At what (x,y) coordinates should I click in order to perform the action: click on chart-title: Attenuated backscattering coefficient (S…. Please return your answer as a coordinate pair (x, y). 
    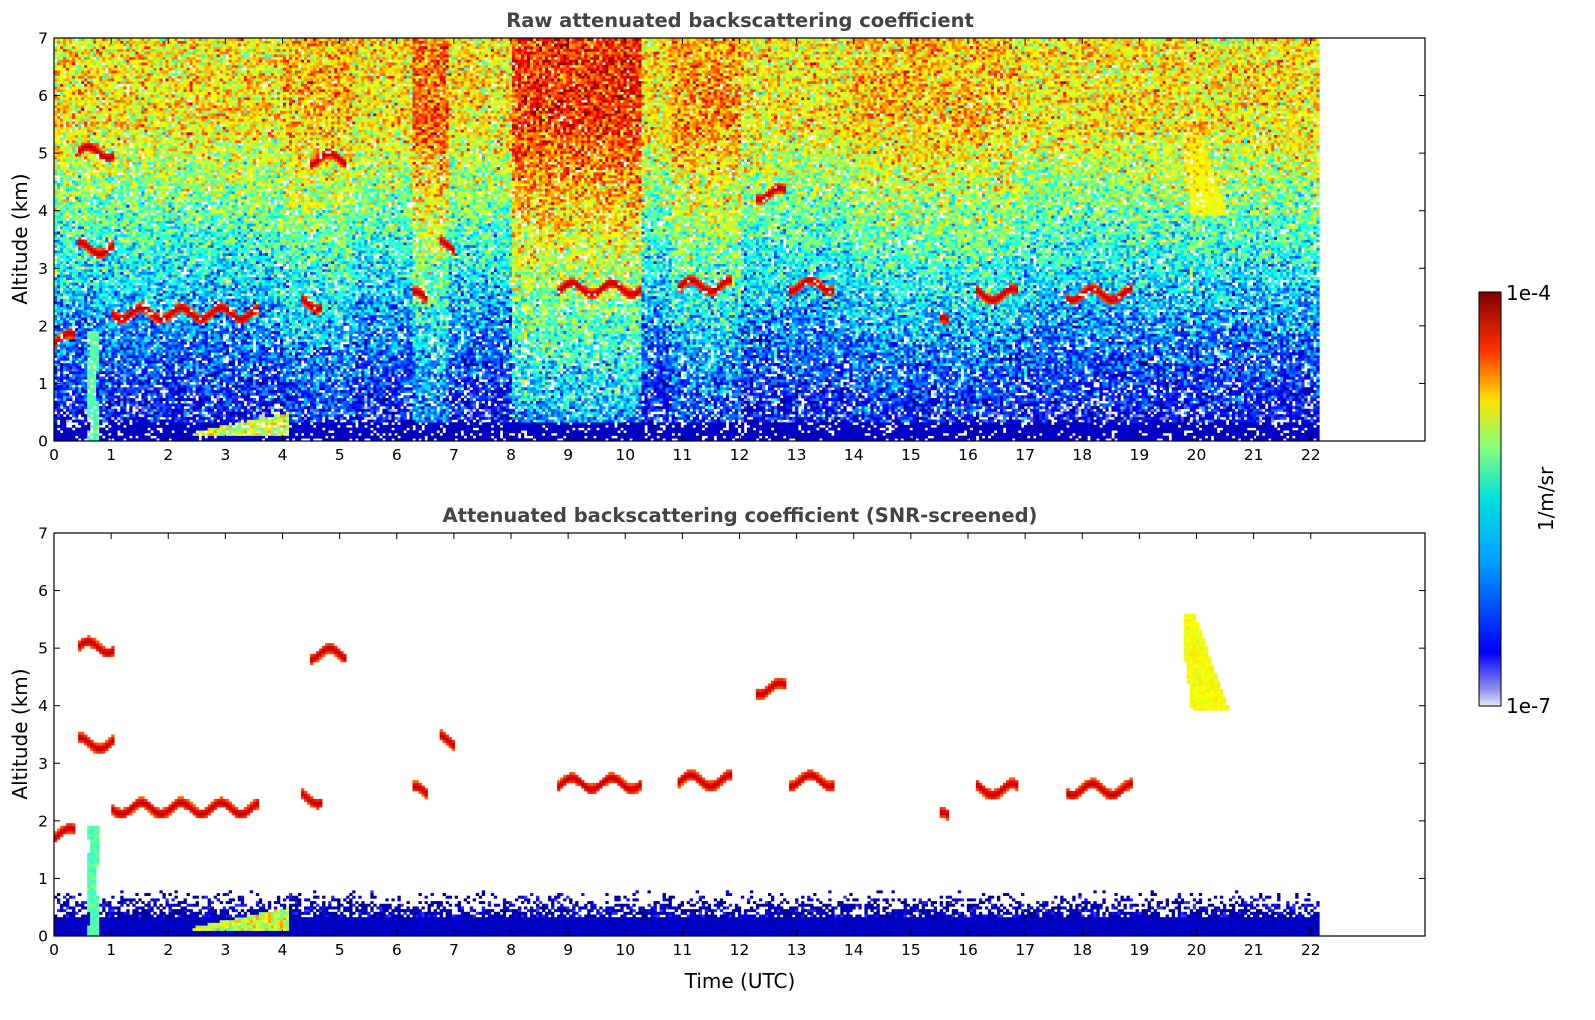
    Looking at the image, I should click on (740, 515).